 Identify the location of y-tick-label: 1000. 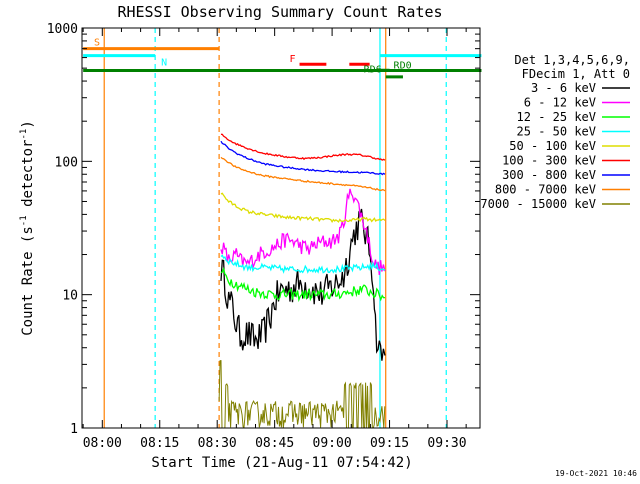
(62, 29).